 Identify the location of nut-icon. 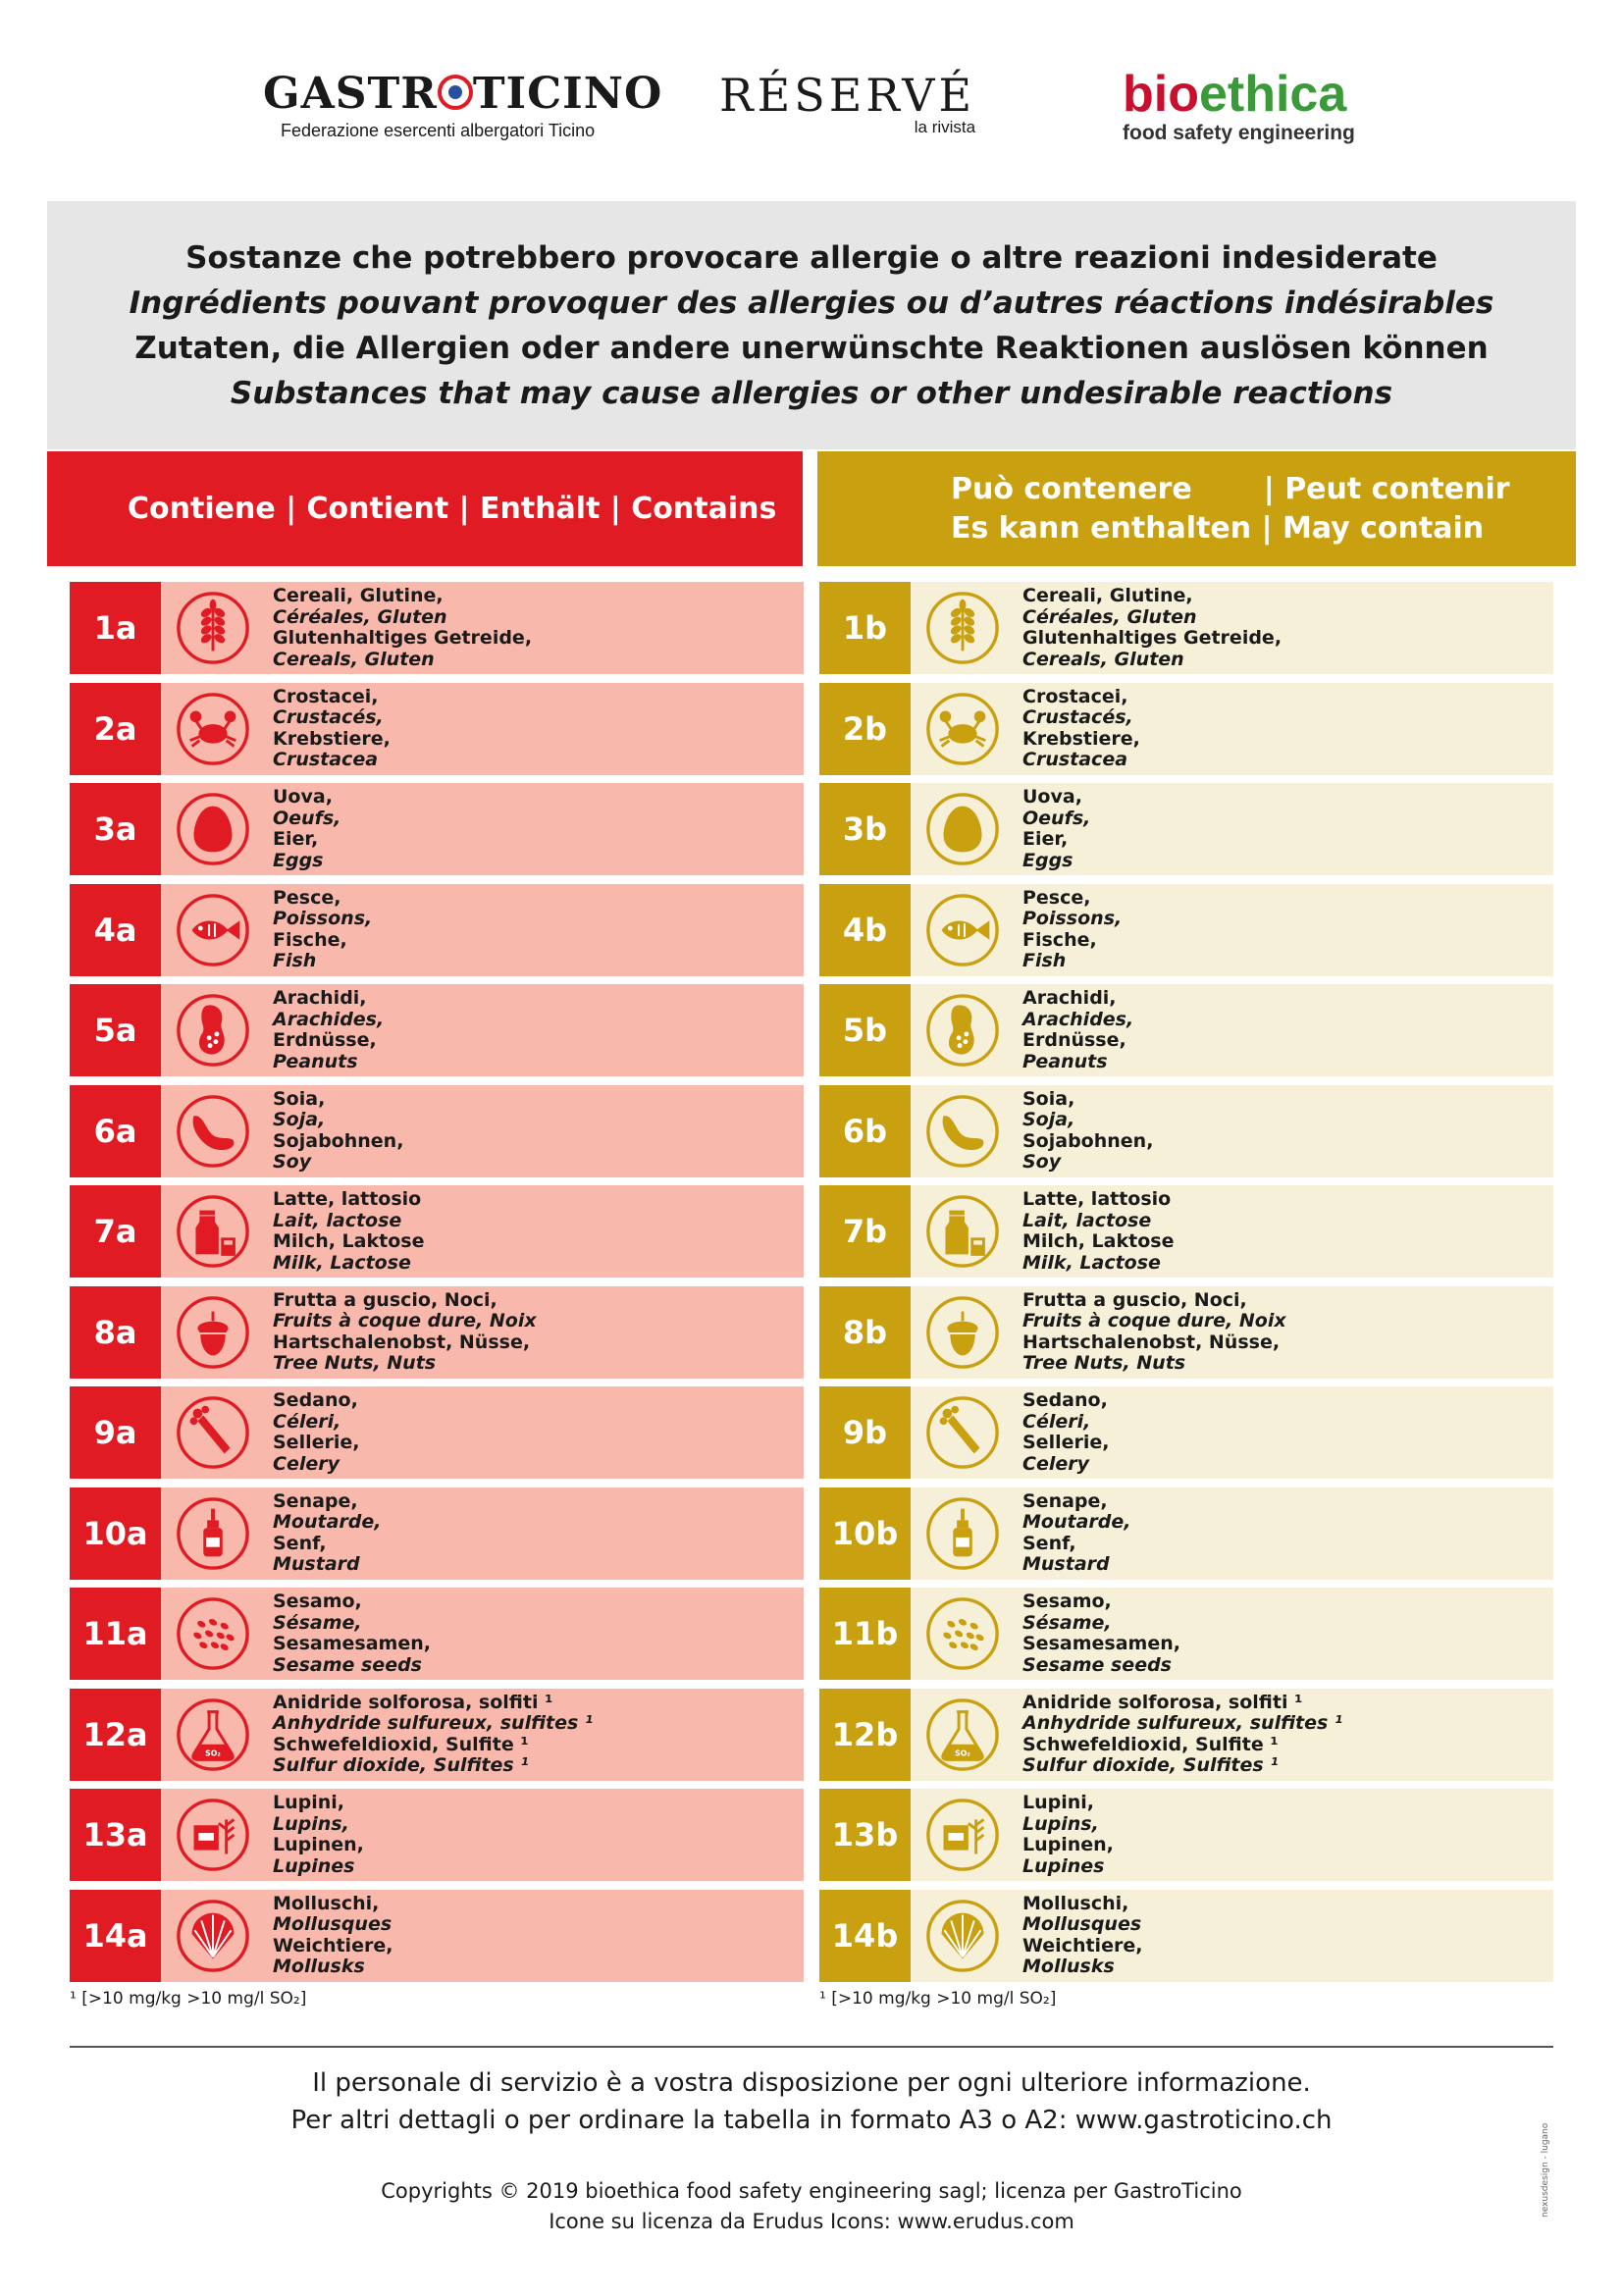
(213, 1332).